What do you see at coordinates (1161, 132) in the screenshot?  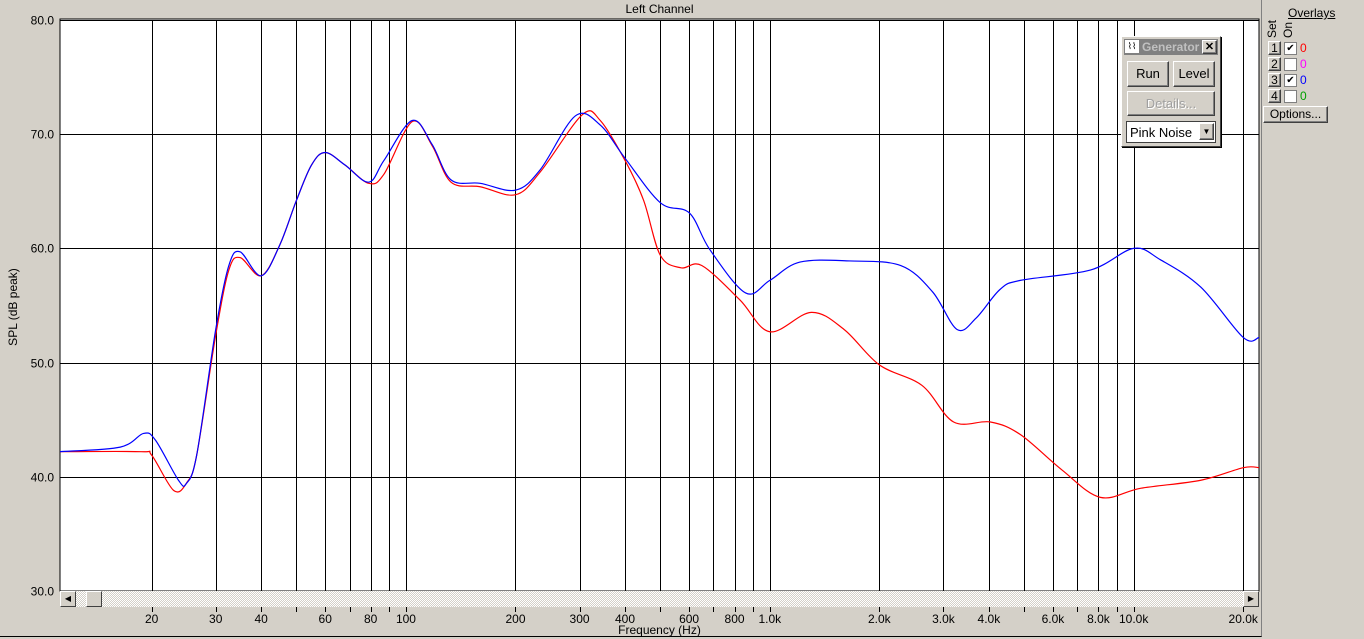 I see `signal-value: Pink Noise` at bounding box center [1161, 132].